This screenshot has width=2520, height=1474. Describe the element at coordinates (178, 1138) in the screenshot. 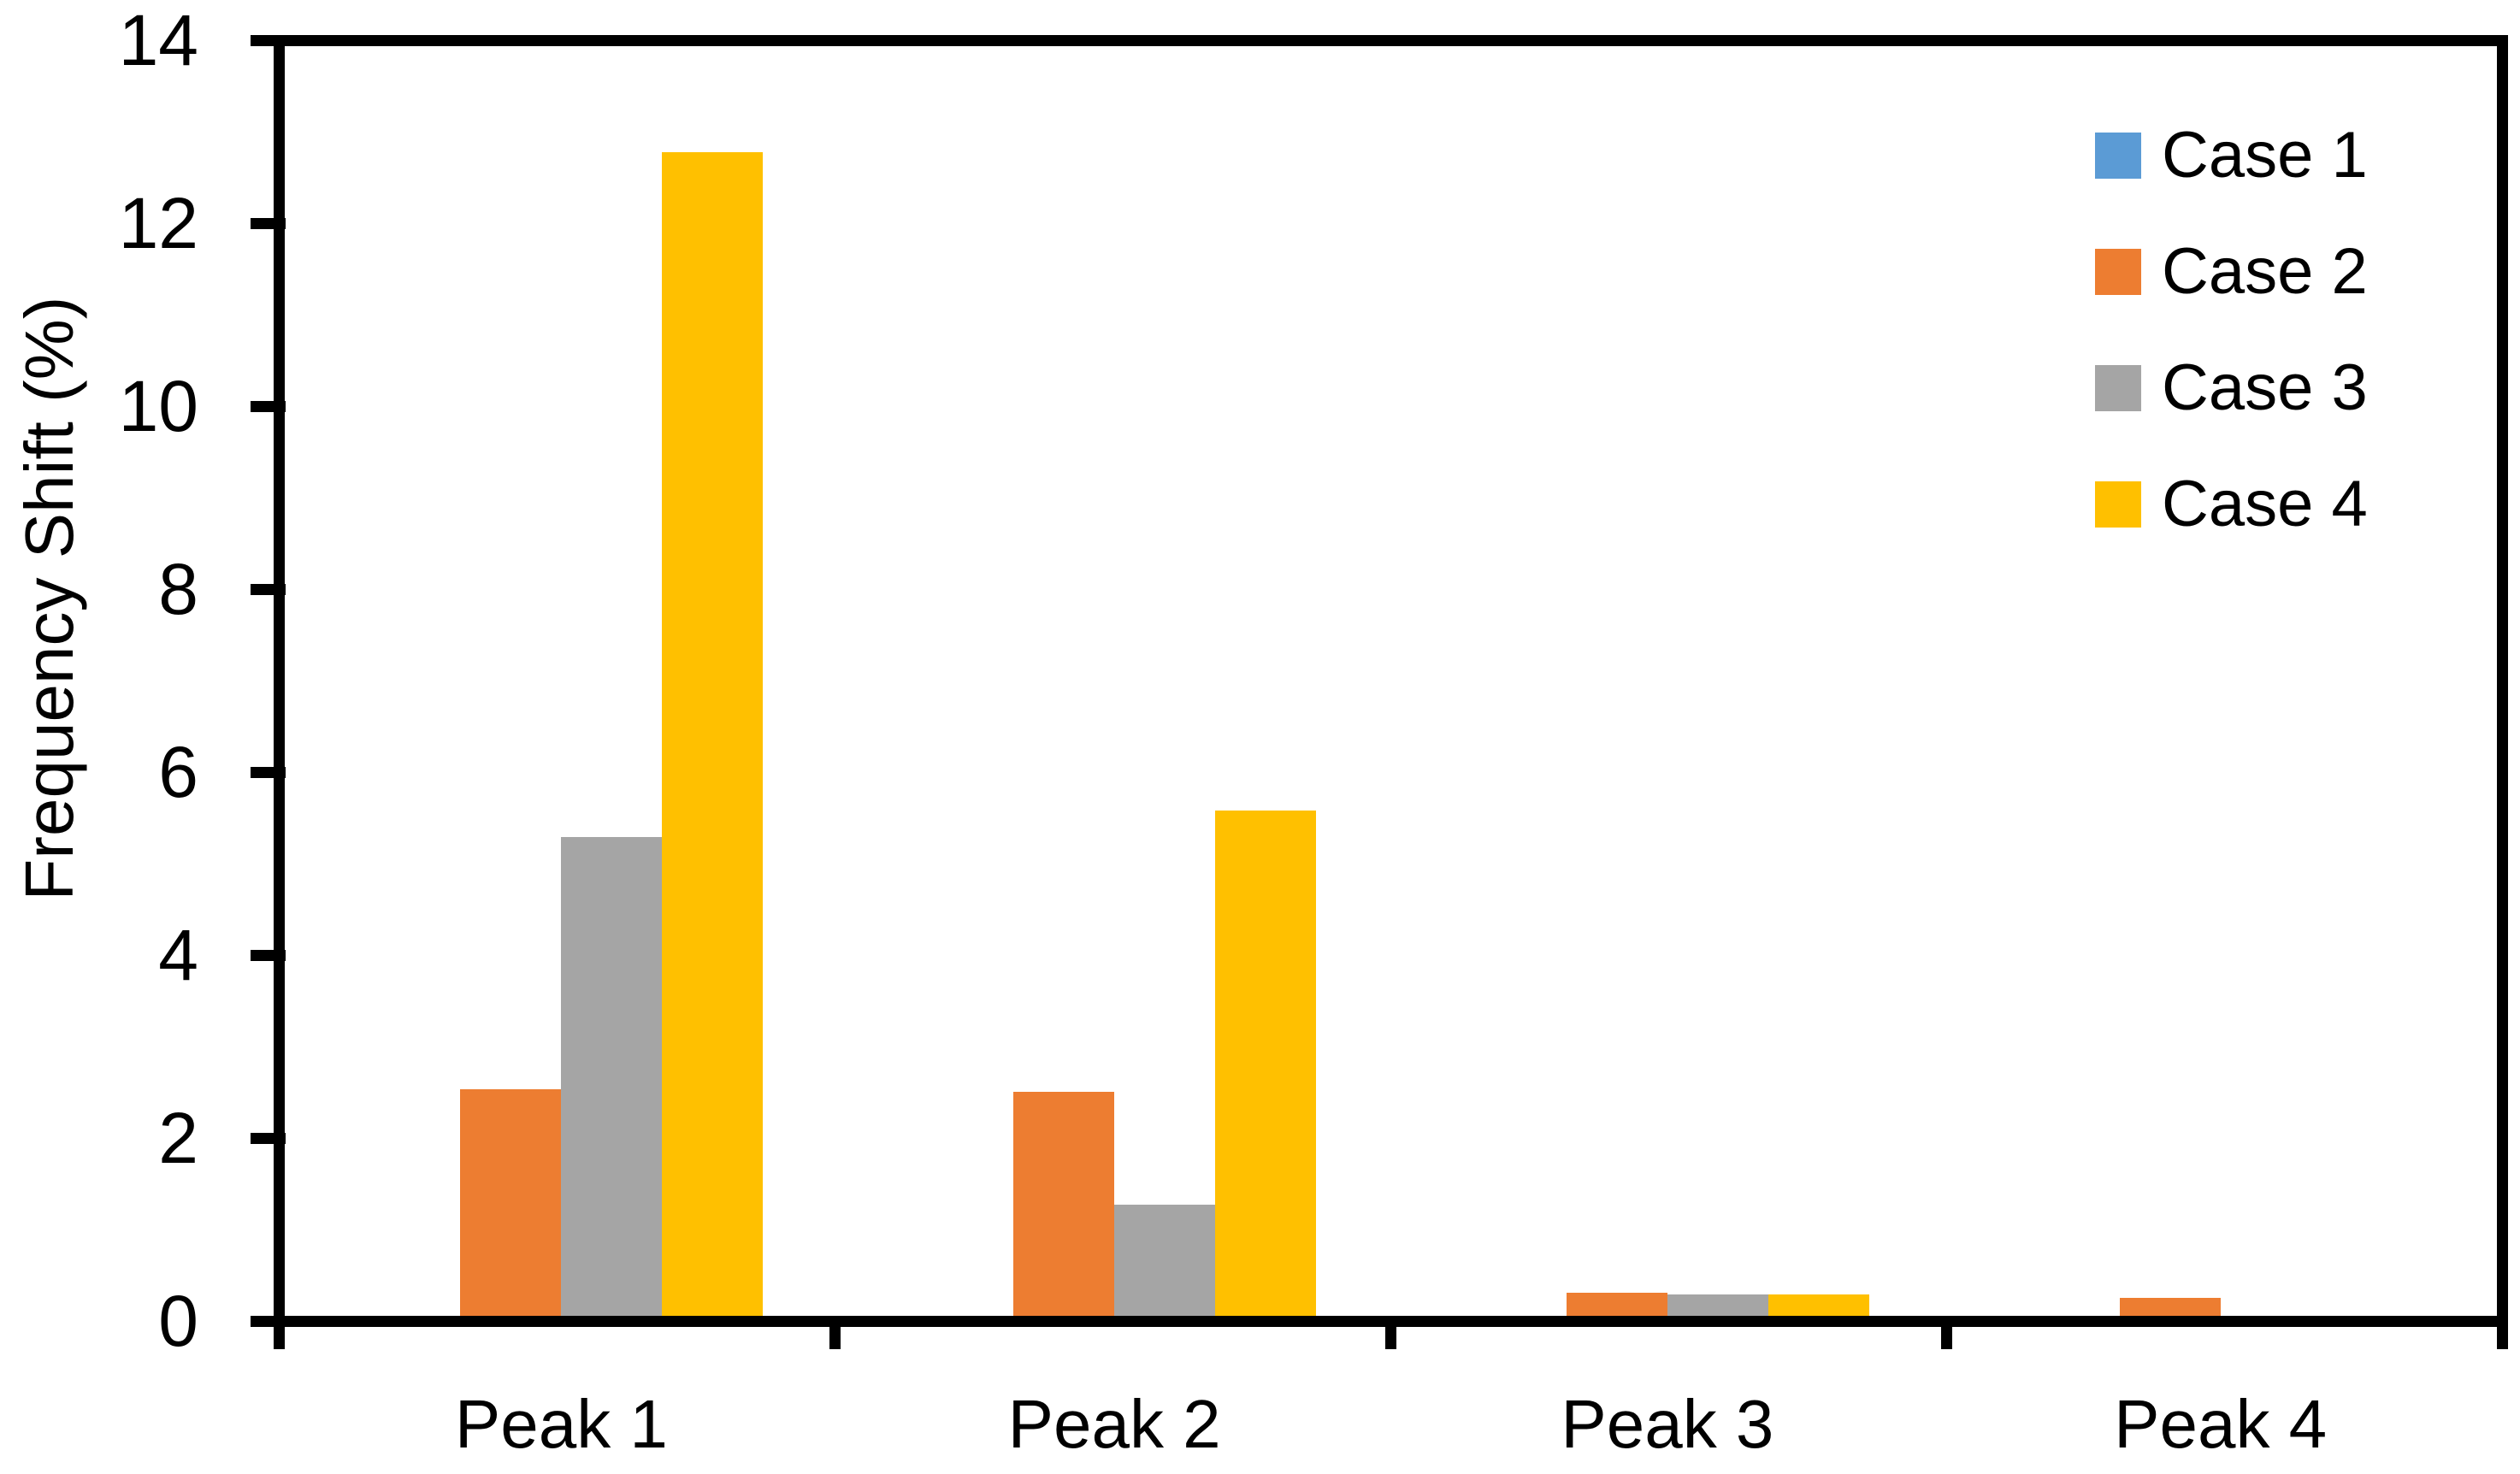

I see `y-tick-label-2: 2` at that location.